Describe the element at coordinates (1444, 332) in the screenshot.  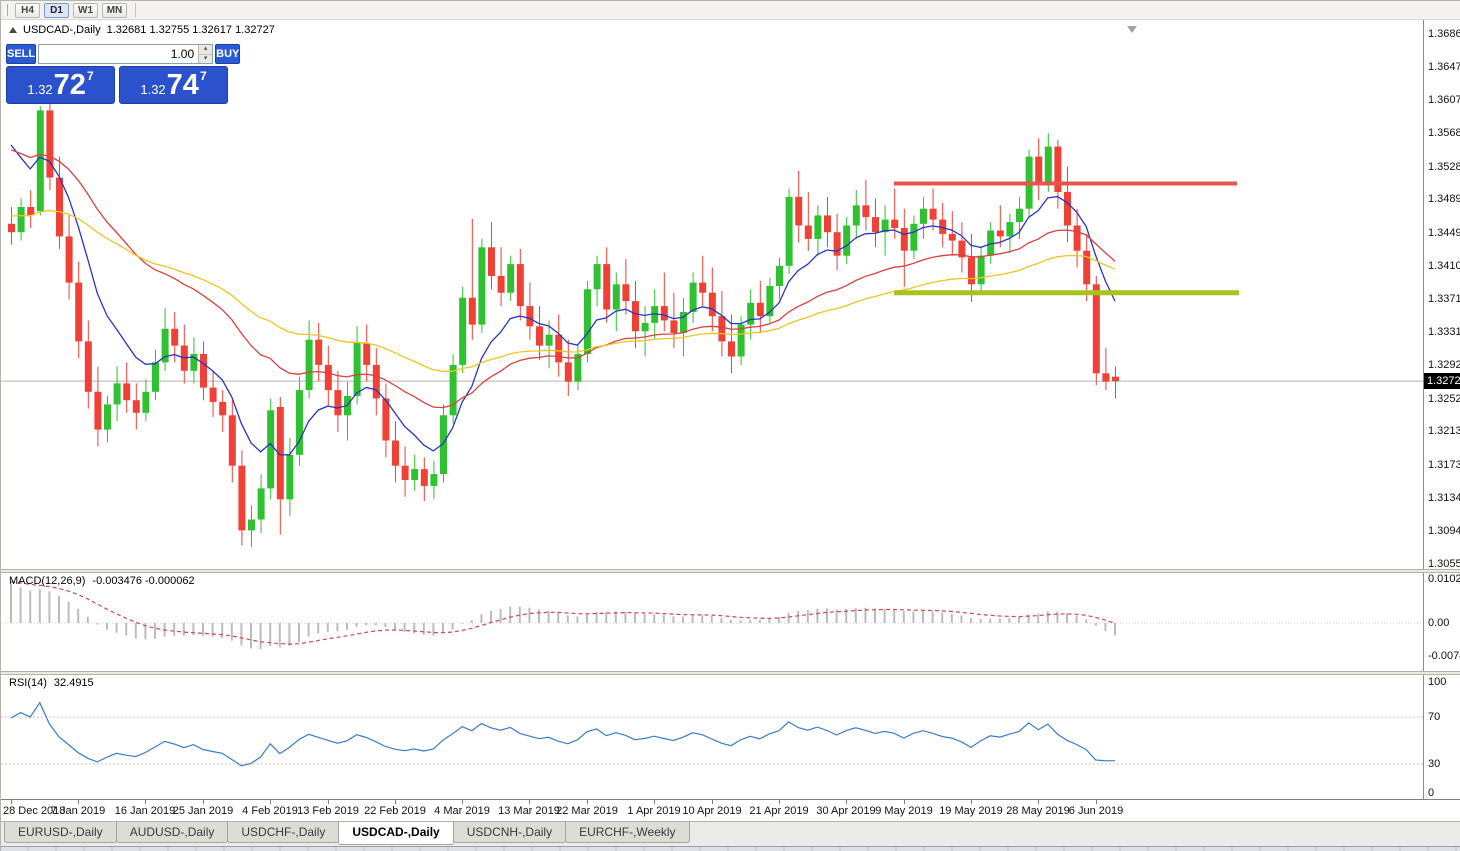
I see `price-axis-label: 1.33310` at that location.